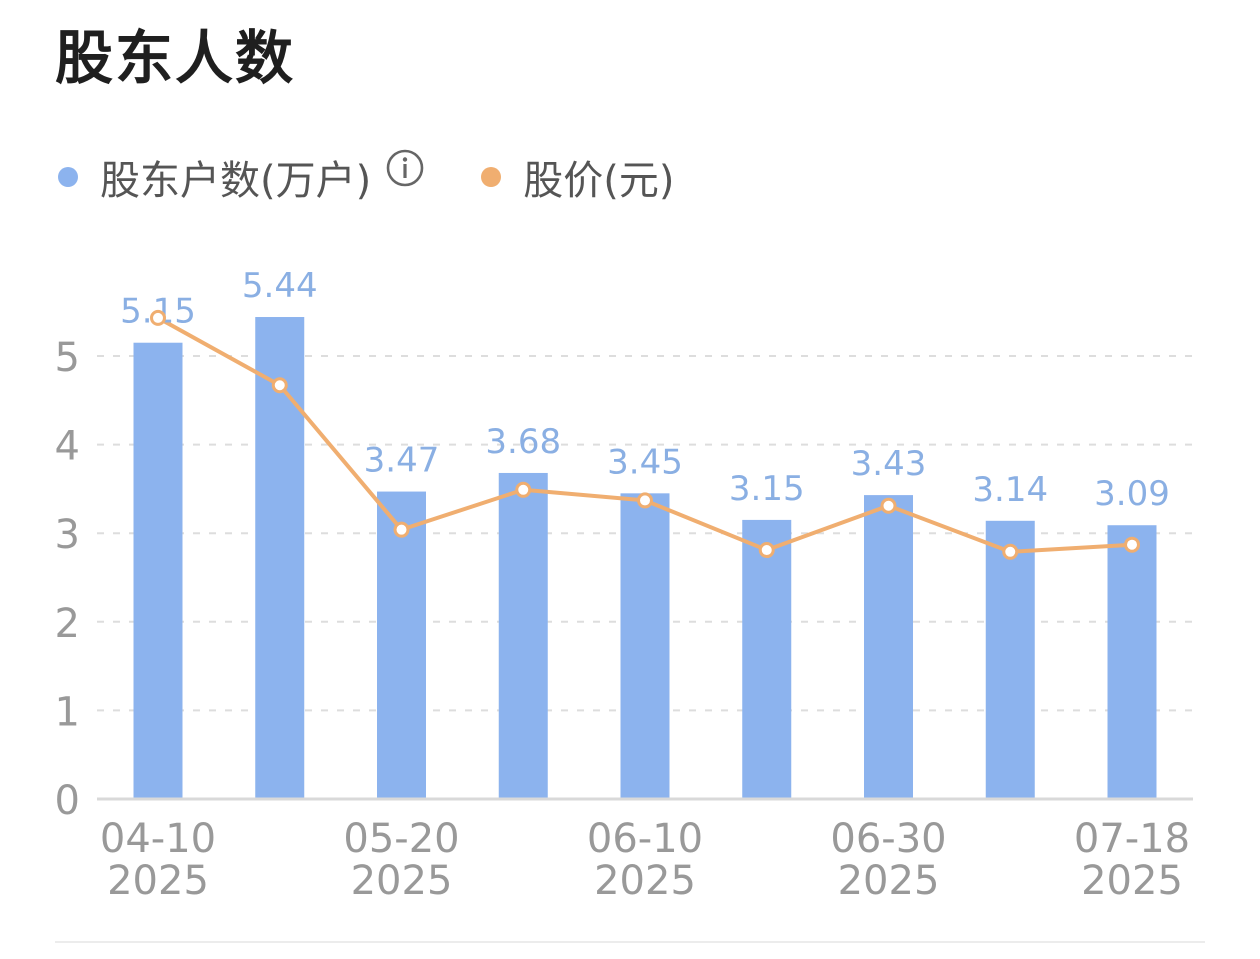 The height and width of the screenshot is (959, 1260). I want to click on x-tick-label: 05-20, so click(401, 839).